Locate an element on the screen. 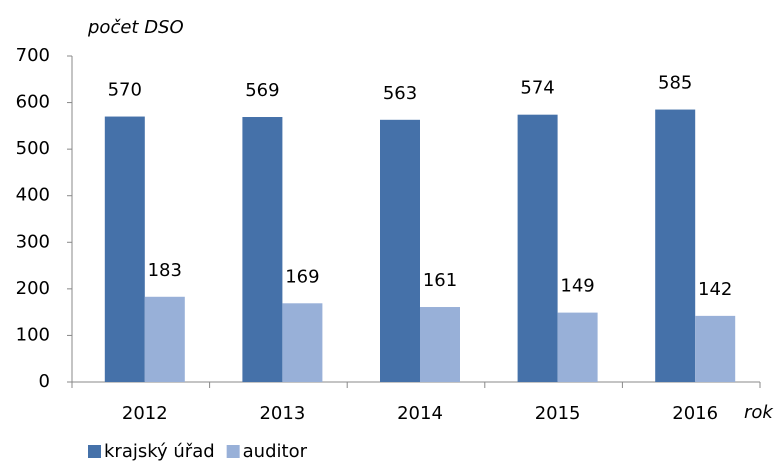 This screenshot has width=782, height=464. value-label: 585 is located at coordinates (675, 83).